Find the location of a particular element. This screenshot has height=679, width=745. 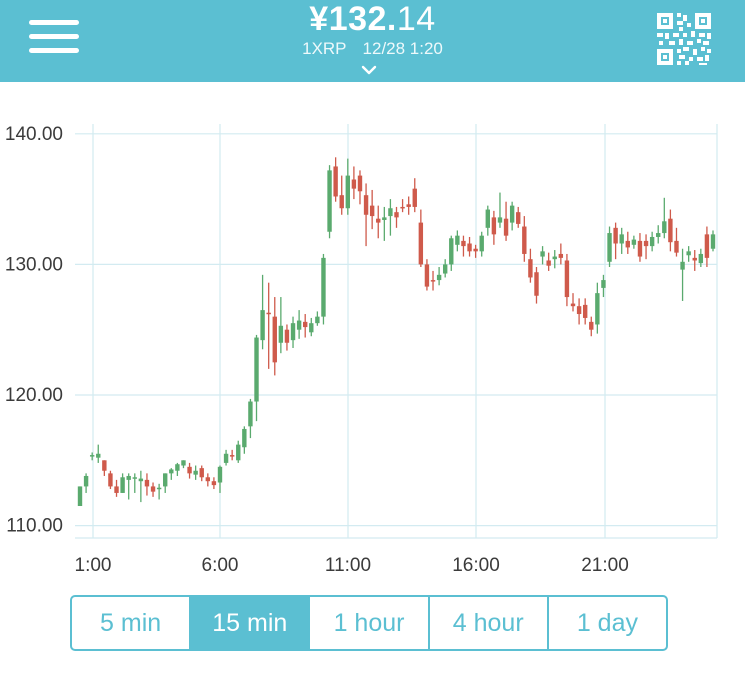

tab-1-day: 1 day is located at coordinates (606, 623).